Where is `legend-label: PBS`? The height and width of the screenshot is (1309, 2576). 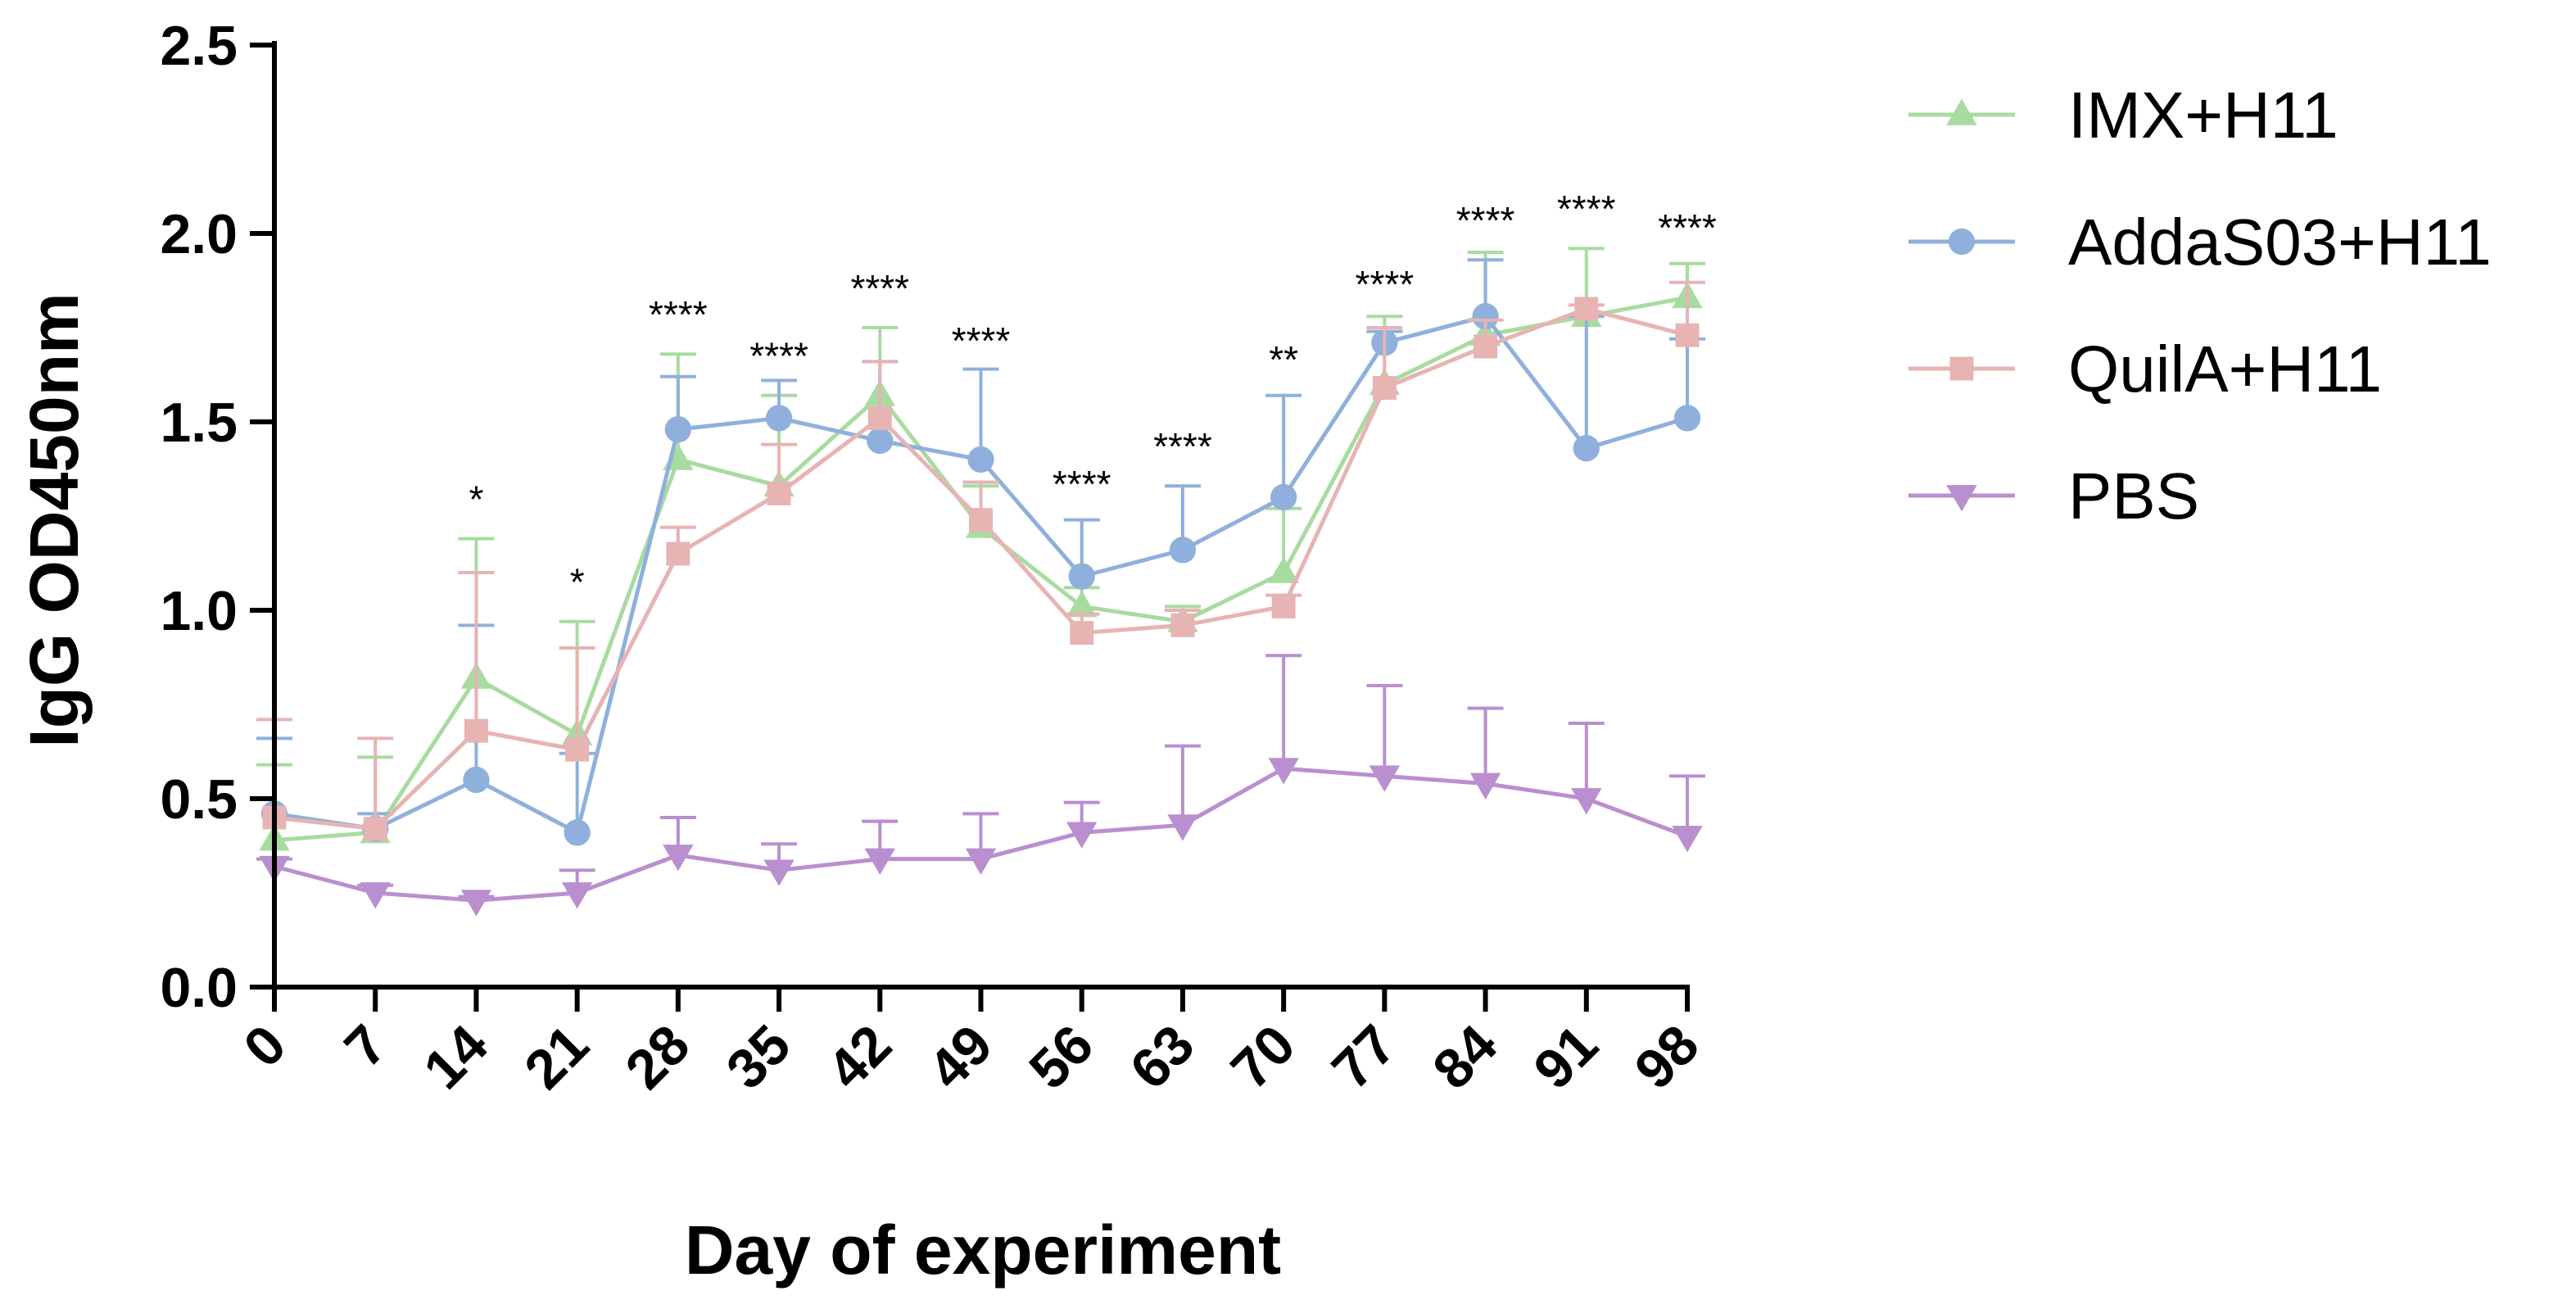 legend-label: PBS is located at coordinates (2133, 496).